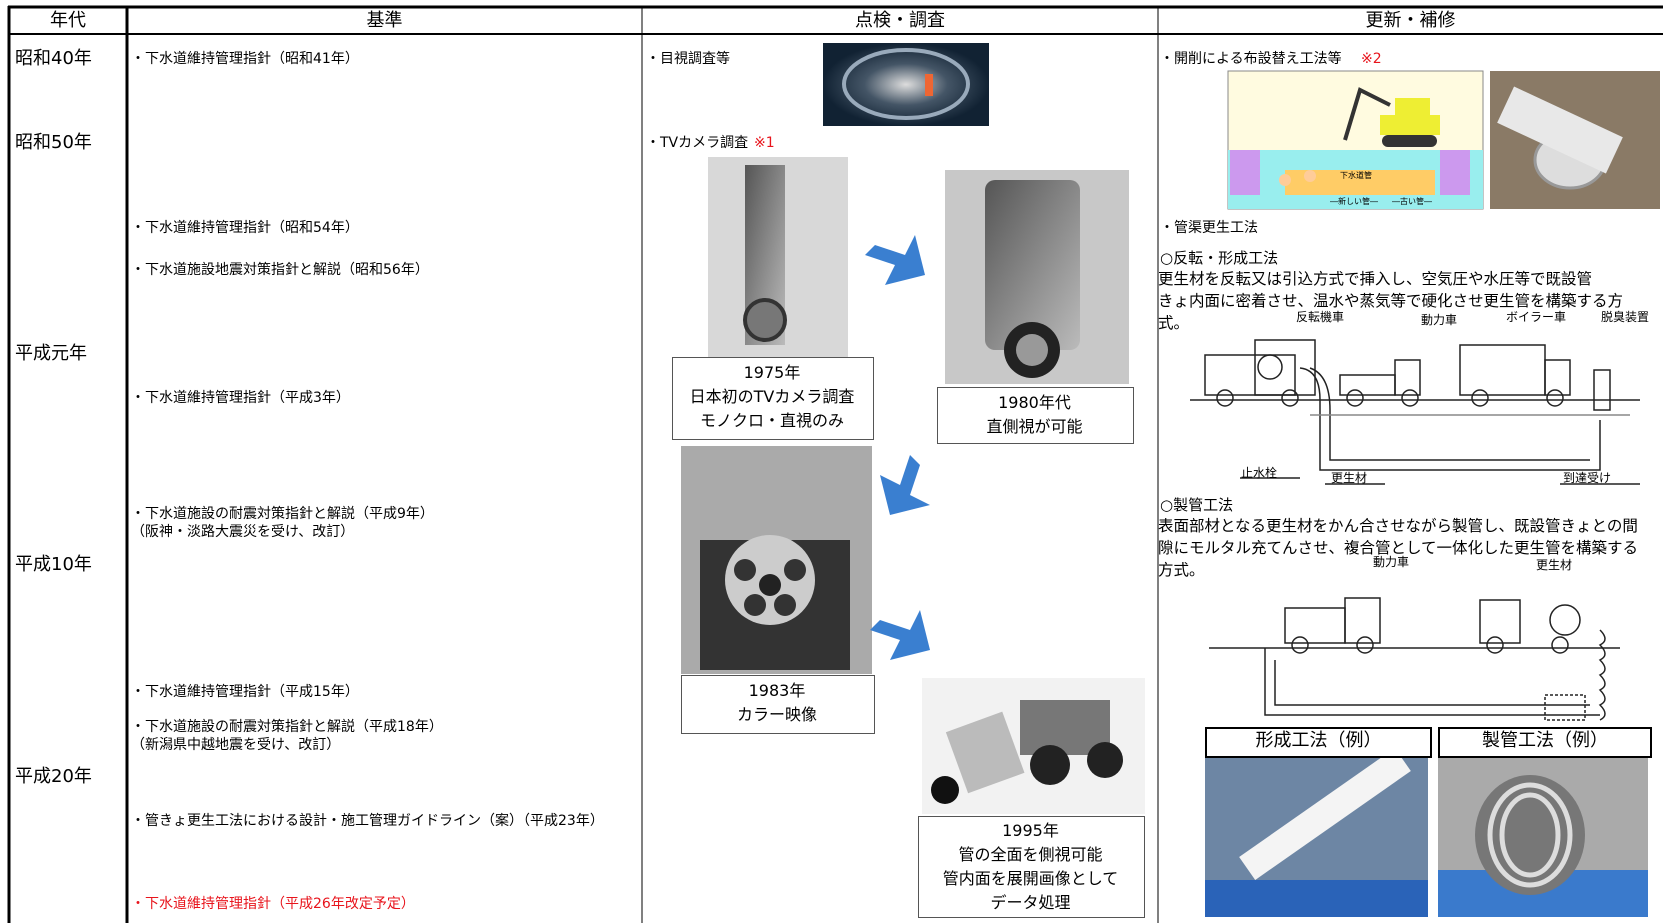 This screenshot has height=923, width=1663. I want to click on standard-text: （新潟県中越地震を受け、改訂）, so click(236, 745).